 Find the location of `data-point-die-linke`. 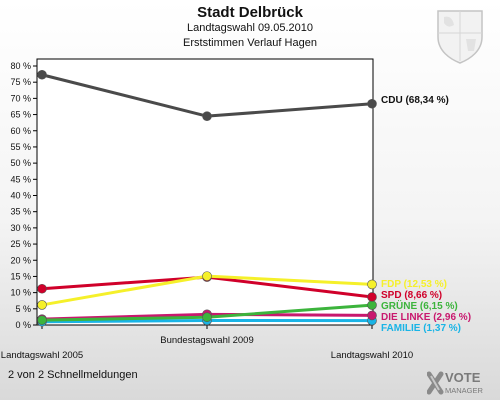

data-point-die-linke is located at coordinates (372, 315).